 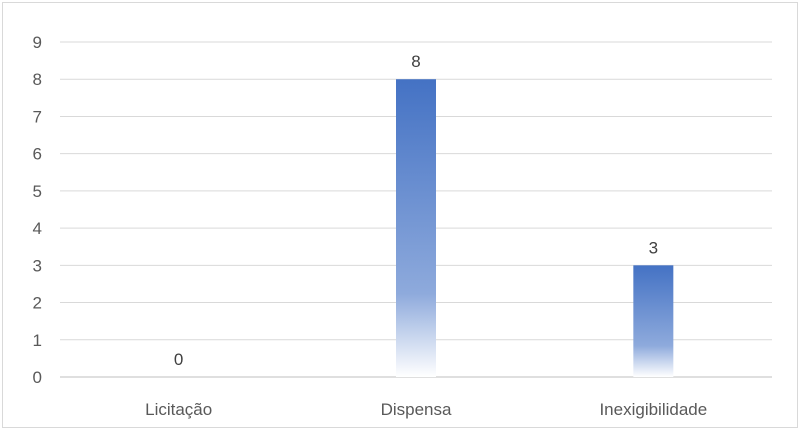 I want to click on data-label: 3, so click(x=653, y=247).